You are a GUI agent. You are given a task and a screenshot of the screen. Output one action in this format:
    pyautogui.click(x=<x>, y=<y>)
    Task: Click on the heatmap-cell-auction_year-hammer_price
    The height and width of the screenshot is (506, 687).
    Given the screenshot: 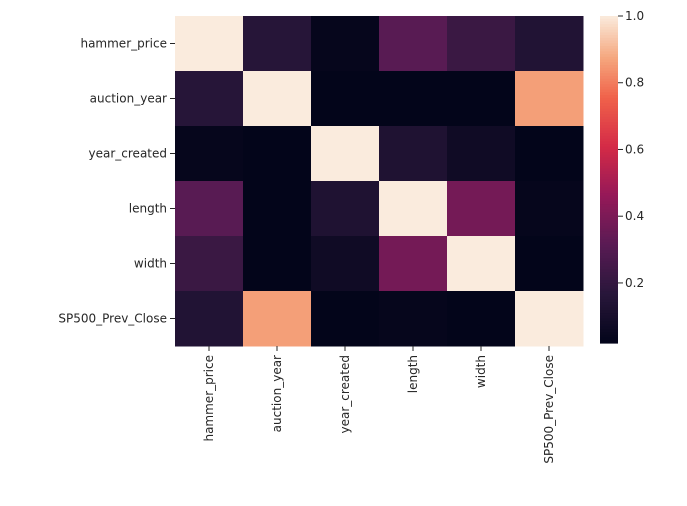 What is the action you would take?
    pyautogui.click(x=209, y=99)
    